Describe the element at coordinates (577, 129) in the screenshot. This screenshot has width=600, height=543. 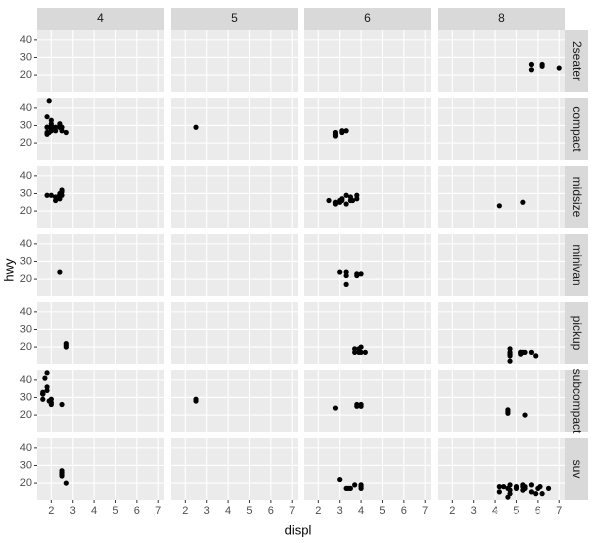
I see `row-strip-label: compact` at that location.